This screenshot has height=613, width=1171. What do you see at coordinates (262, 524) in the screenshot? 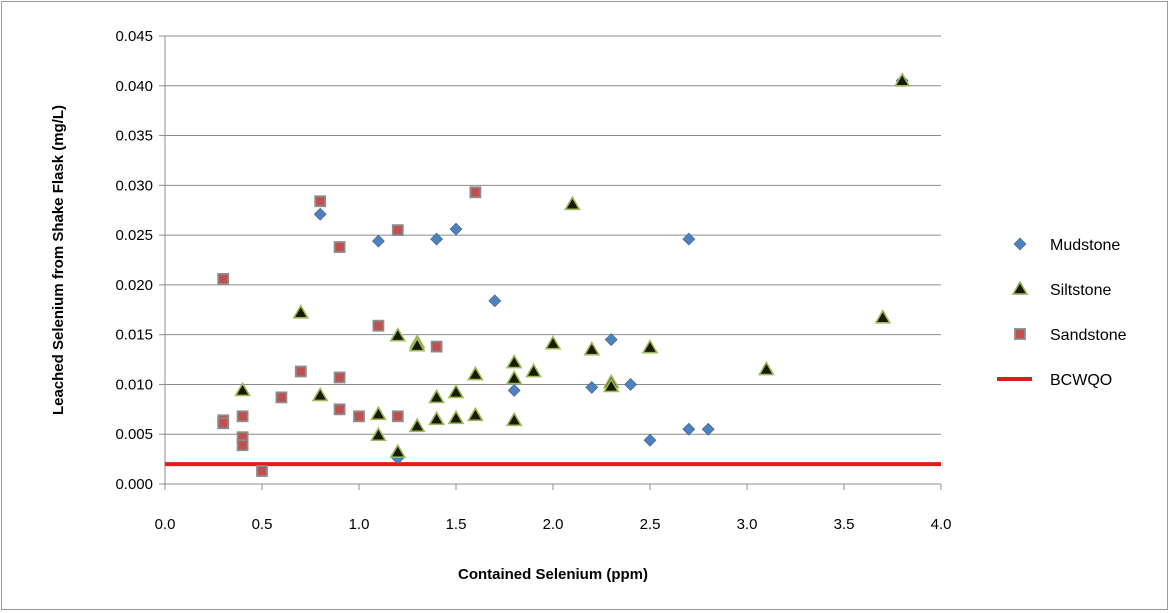
I see `x-tick-label: 0.5` at bounding box center [262, 524].